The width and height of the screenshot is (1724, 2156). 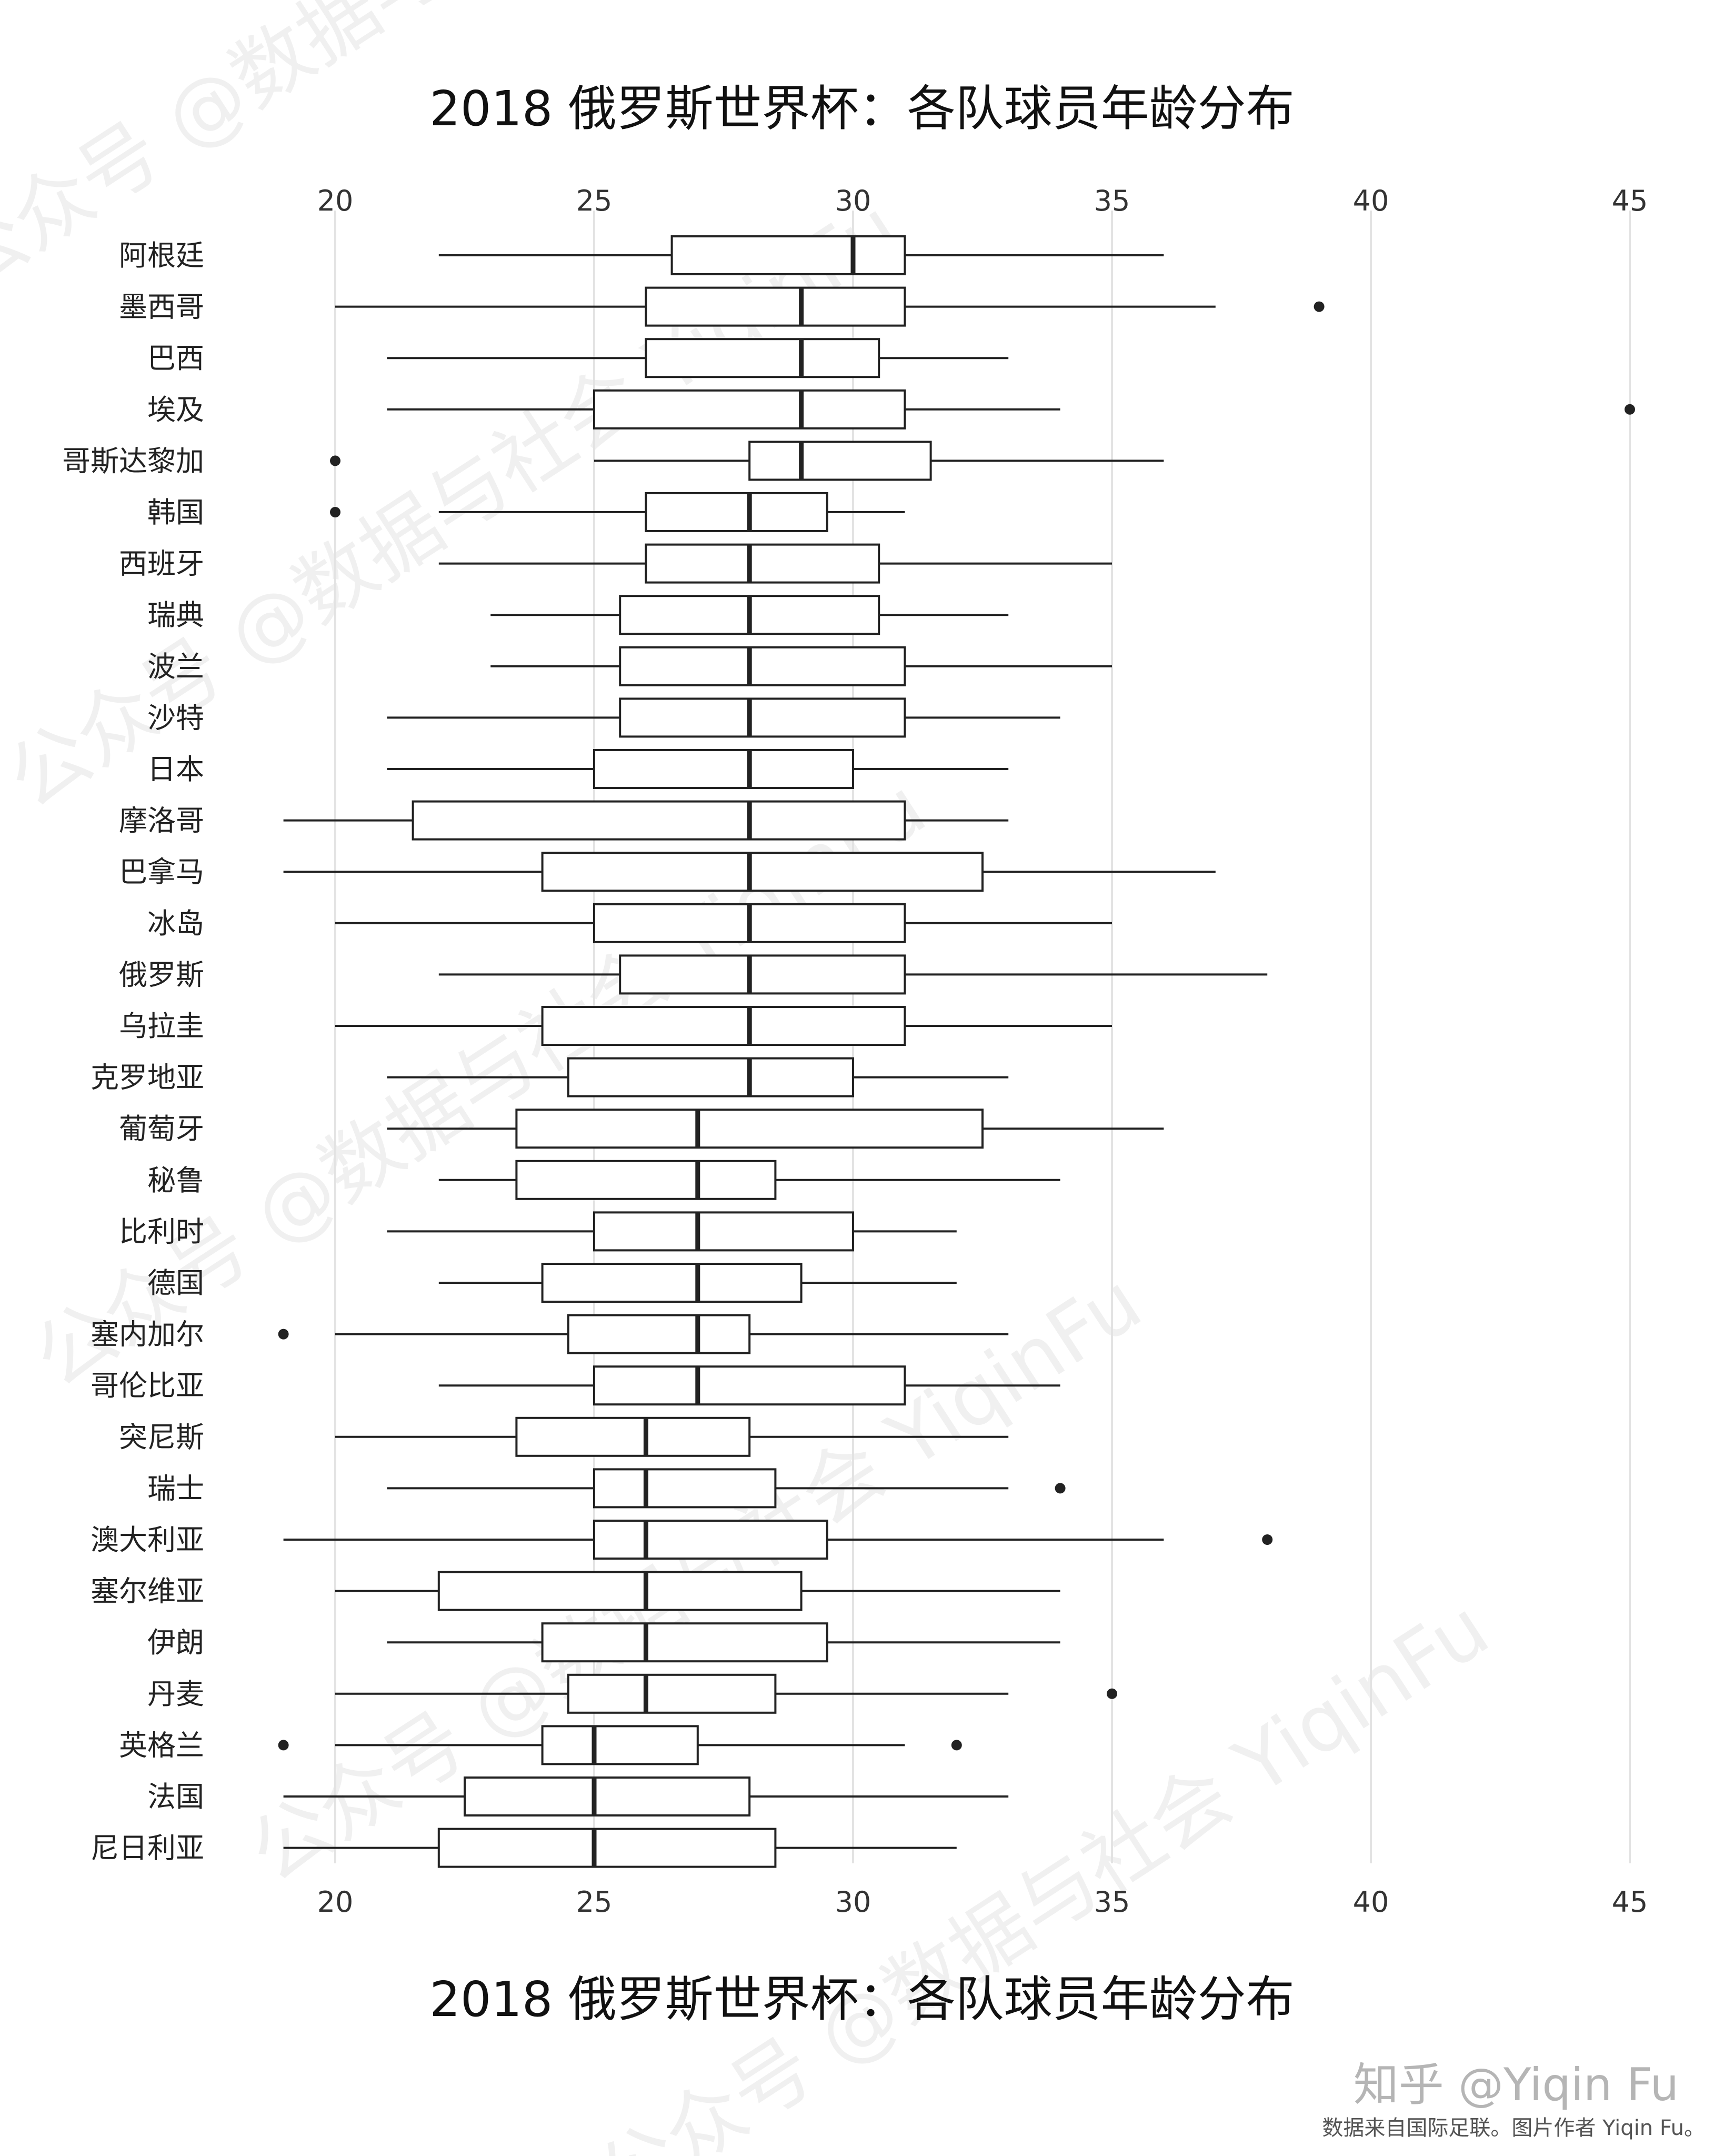 I want to click on x-tick-label-top: 35, so click(x=1112, y=200).